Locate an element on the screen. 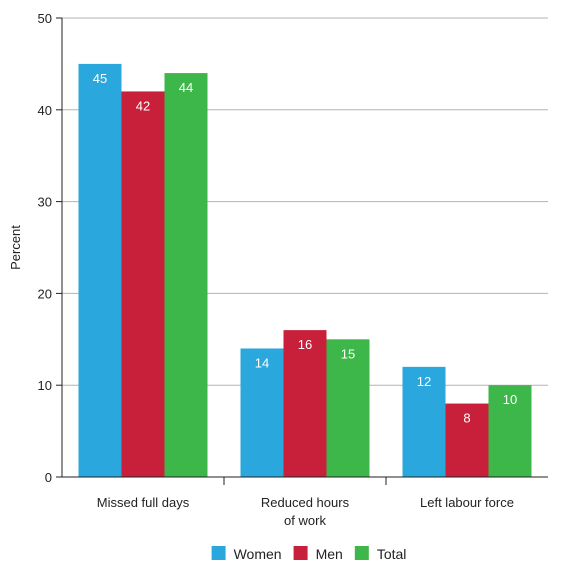 This screenshot has width=565, height=567. y-axis-label: Percent is located at coordinates (15, 247).